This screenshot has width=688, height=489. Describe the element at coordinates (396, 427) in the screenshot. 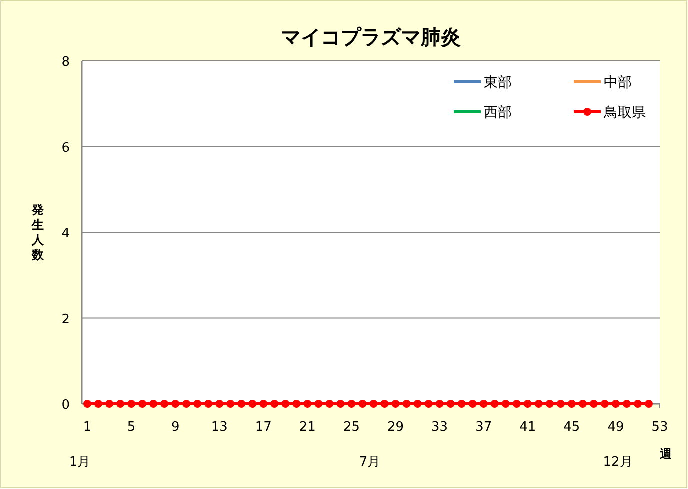

I see `x-tick-label: 29` at that location.